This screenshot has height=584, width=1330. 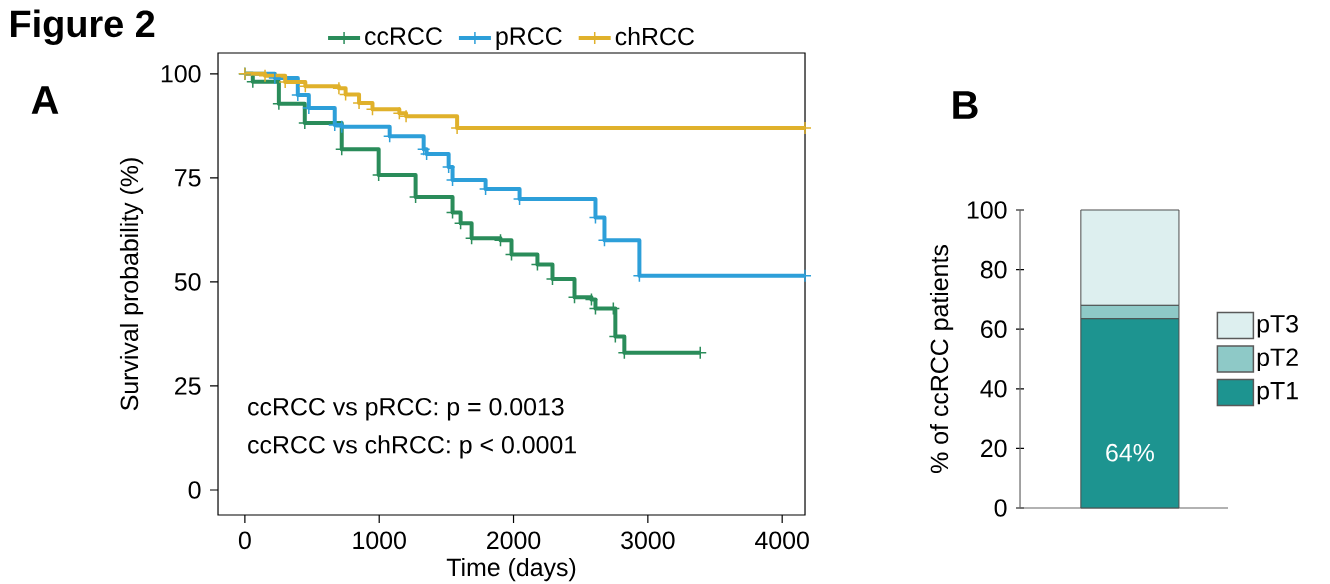 What do you see at coordinates (648, 540) in the screenshot?
I see `x-tick-label: 3000` at bounding box center [648, 540].